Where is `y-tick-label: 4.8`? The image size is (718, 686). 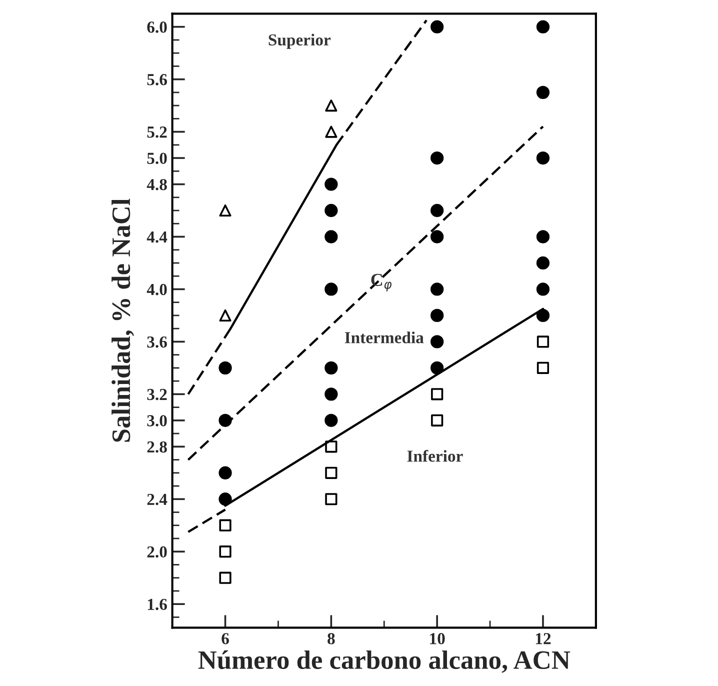
y-tick-label: 4.8 is located at coordinates (156, 184).